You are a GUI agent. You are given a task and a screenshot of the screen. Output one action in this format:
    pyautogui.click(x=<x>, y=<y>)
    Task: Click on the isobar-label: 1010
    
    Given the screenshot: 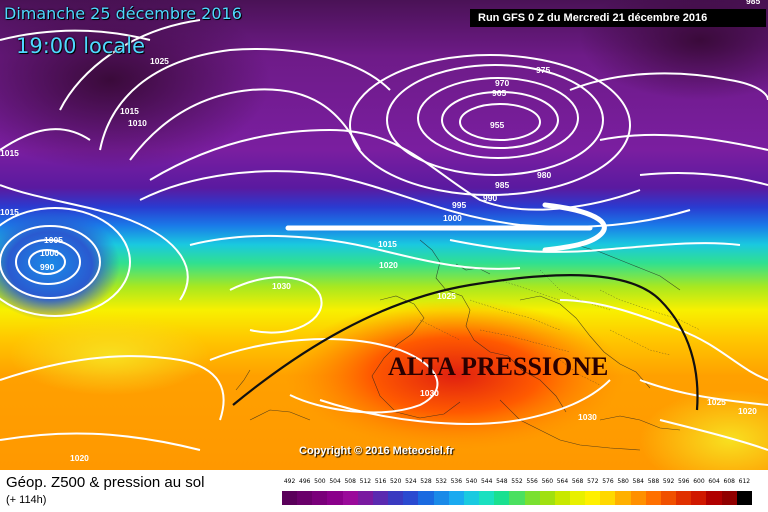 What is the action you would take?
    pyautogui.click(x=137, y=123)
    